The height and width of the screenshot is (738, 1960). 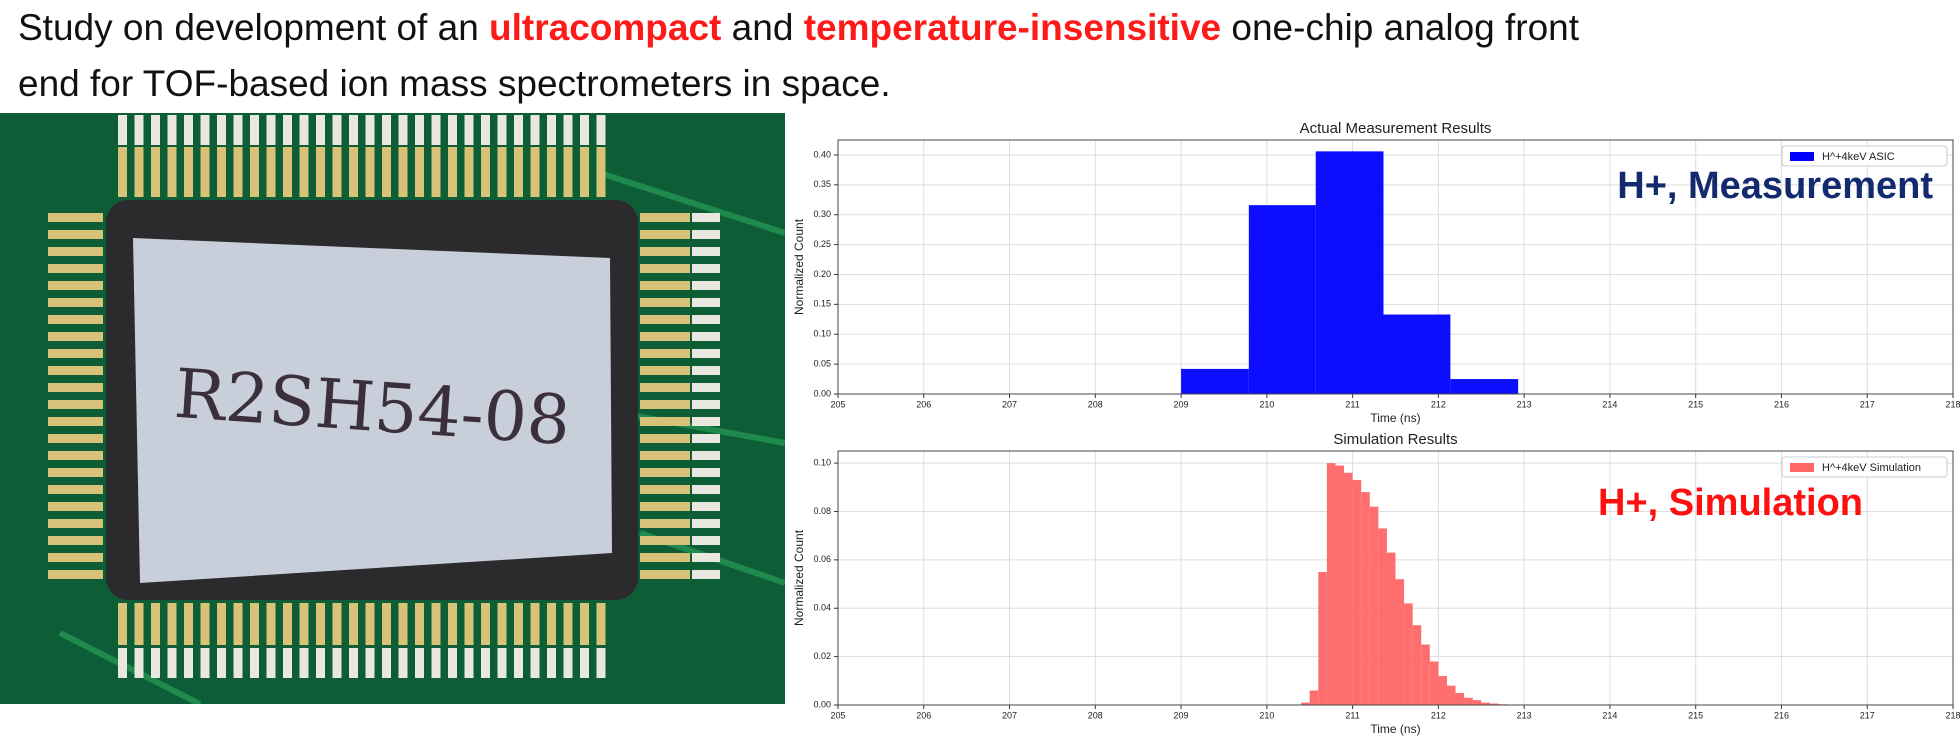 What do you see at coordinates (1438, 715) in the screenshot?
I see `x-tick-label: 212` at bounding box center [1438, 715].